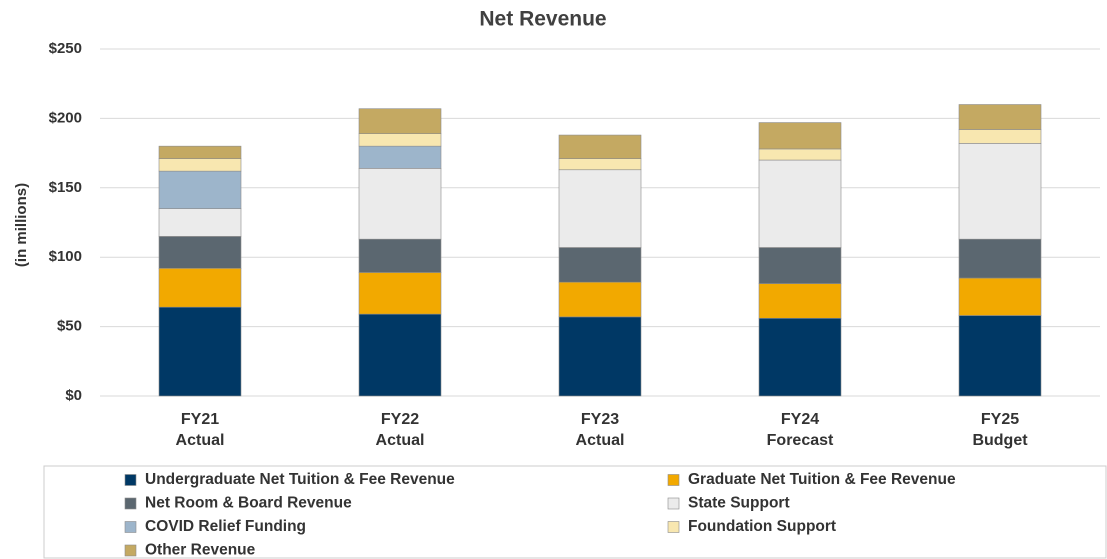 The width and height of the screenshot is (1107, 559). Describe the element at coordinates (762, 526) in the screenshot. I see `legend-label: Foundation Support` at that location.